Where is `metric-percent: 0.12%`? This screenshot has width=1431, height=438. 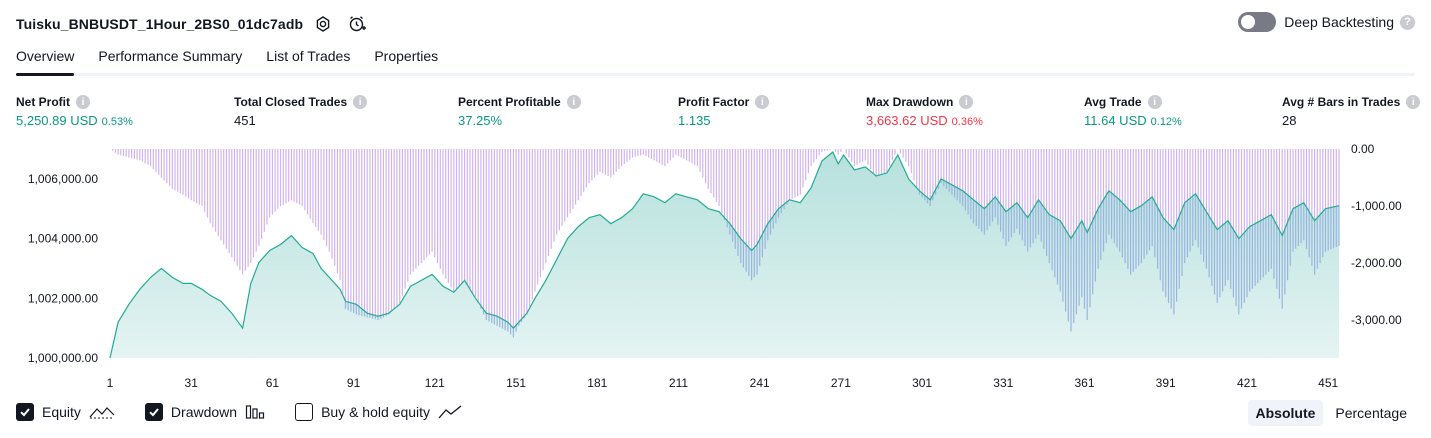 metric-percent: 0.12% is located at coordinates (1166, 122).